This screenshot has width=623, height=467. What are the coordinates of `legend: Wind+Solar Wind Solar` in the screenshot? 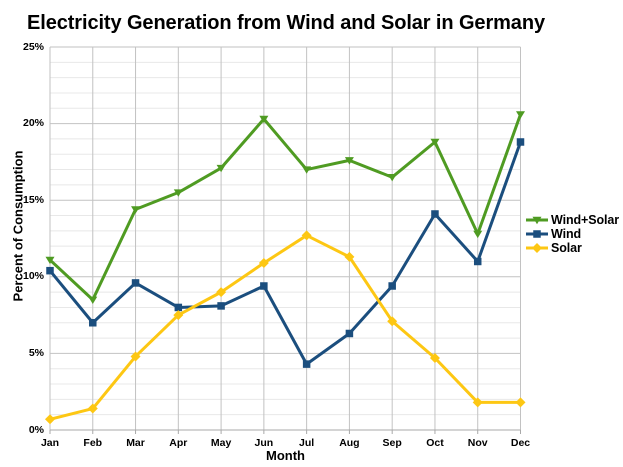 It's located at (572, 234).